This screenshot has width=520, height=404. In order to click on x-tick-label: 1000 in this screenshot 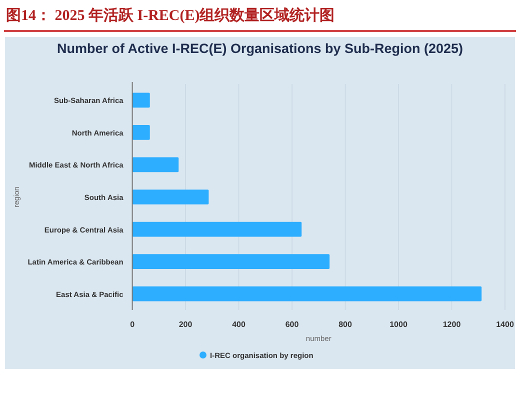, I will do `click(399, 324)`.